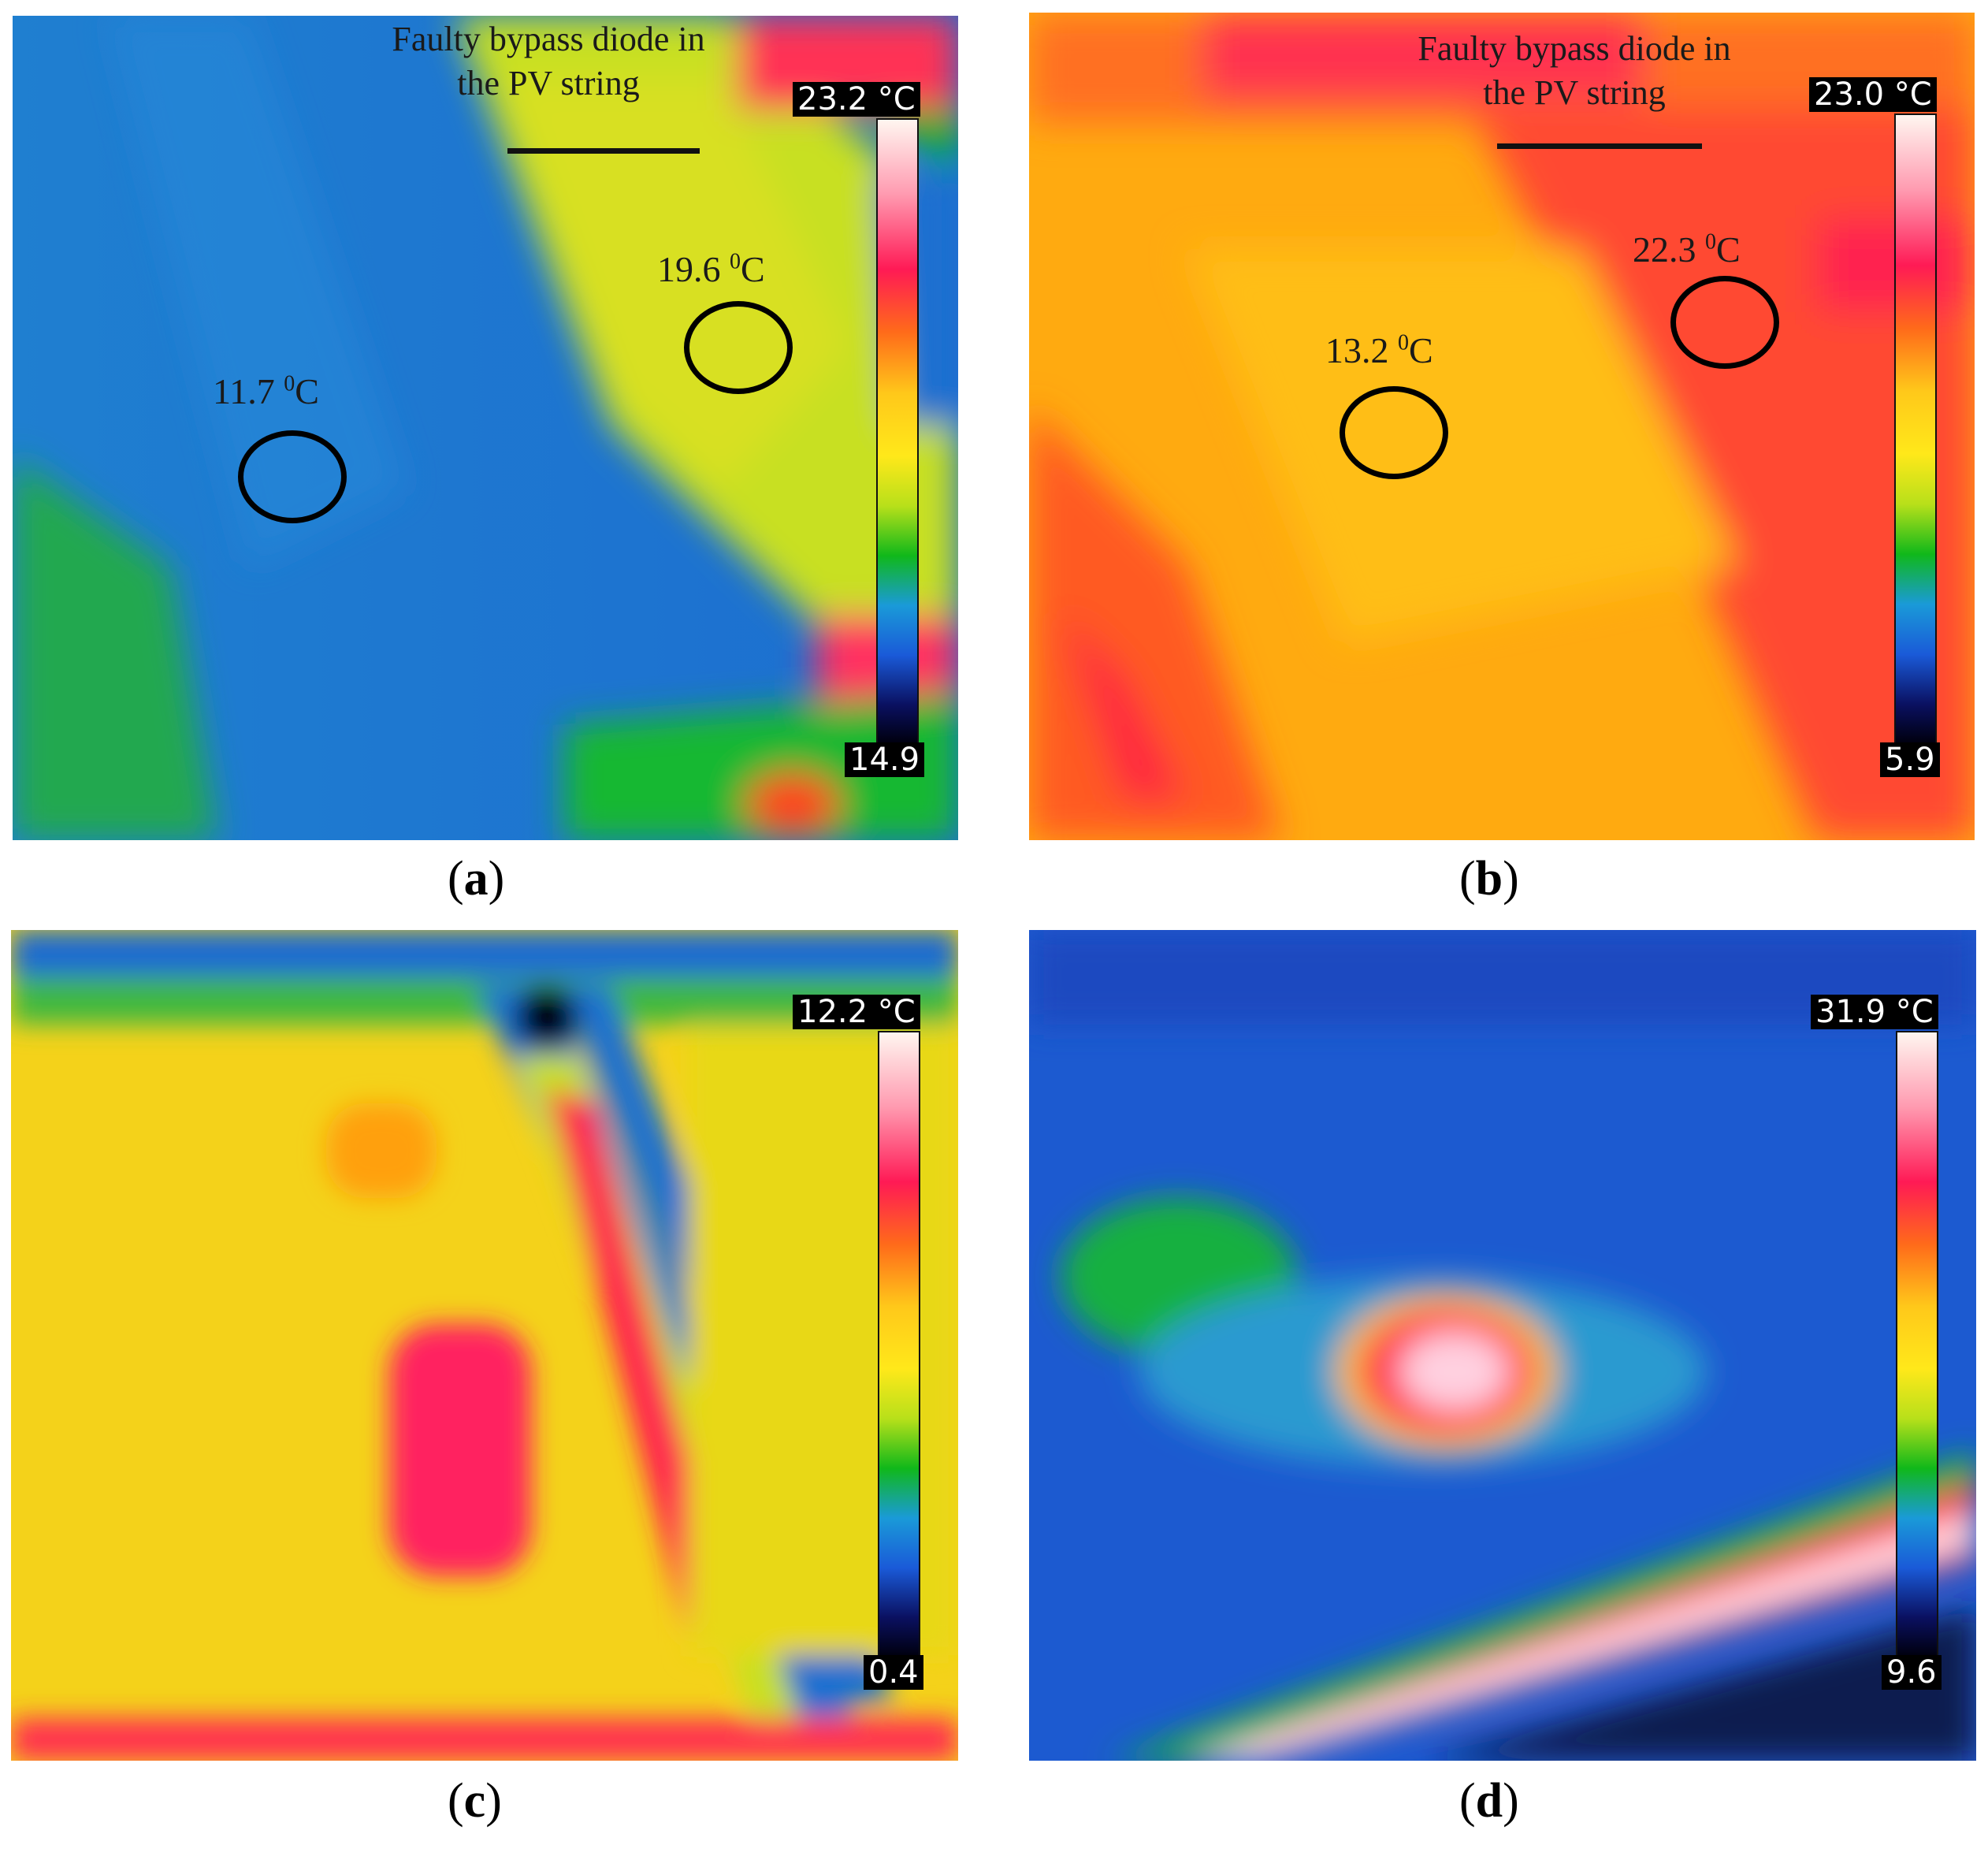 The width and height of the screenshot is (1988, 1860). I want to click on caption-letter: a, so click(476, 879).